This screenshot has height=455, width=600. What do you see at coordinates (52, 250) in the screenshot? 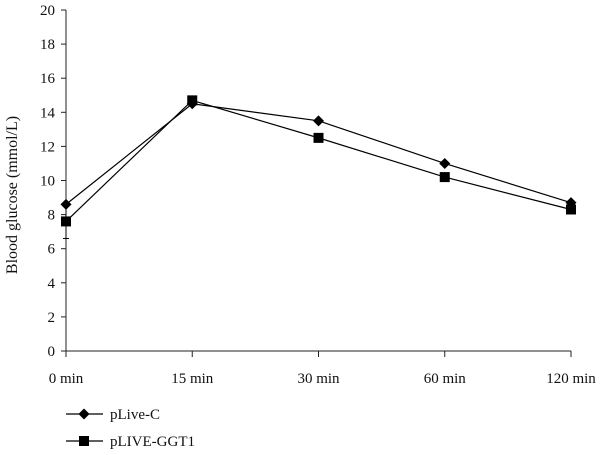
I see `y-tick-label: 6` at bounding box center [52, 250].